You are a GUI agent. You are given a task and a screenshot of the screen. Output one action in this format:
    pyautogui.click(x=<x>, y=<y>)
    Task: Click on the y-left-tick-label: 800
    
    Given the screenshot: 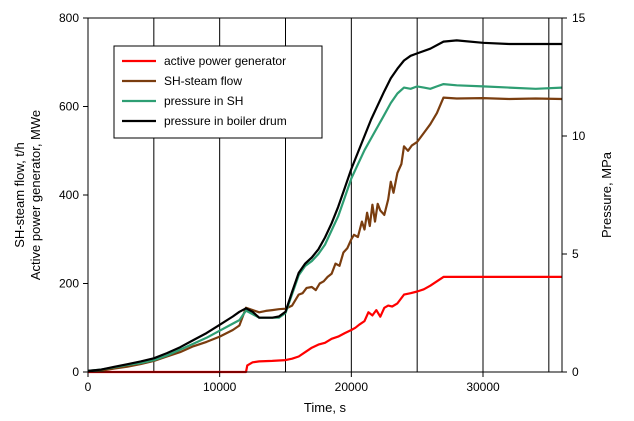 What is the action you would take?
    pyautogui.click(x=69, y=18)
    